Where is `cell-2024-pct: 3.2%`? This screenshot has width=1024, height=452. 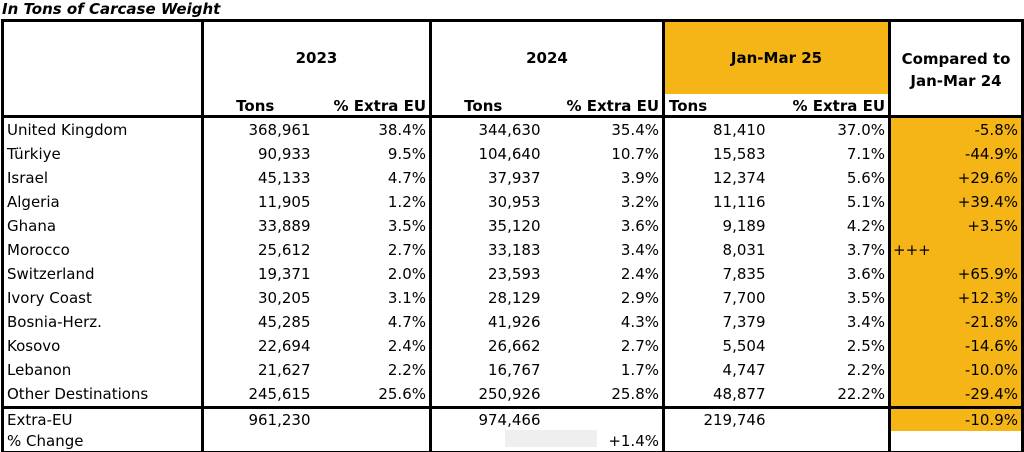 cell-2024-pct: 3.2% is located at coordinates (606, 202).